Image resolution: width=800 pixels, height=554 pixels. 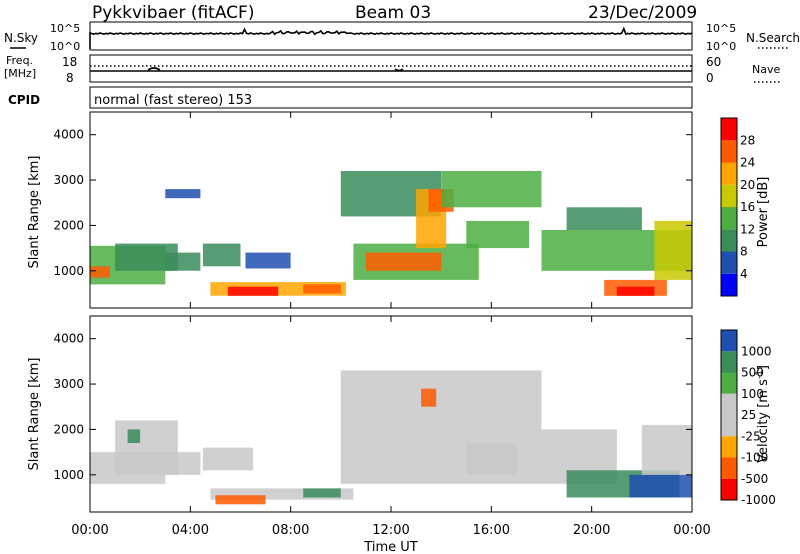 What do you see at coordinates (754, 458) in the screenshot?
I see `velocity-colorbar-tick-5: -100` at bounding box center [754, 458].